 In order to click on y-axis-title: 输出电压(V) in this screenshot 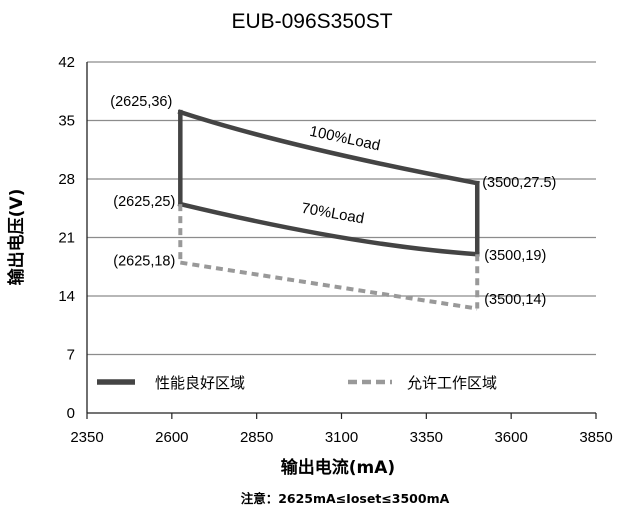, I will do `click(16, 237)`.